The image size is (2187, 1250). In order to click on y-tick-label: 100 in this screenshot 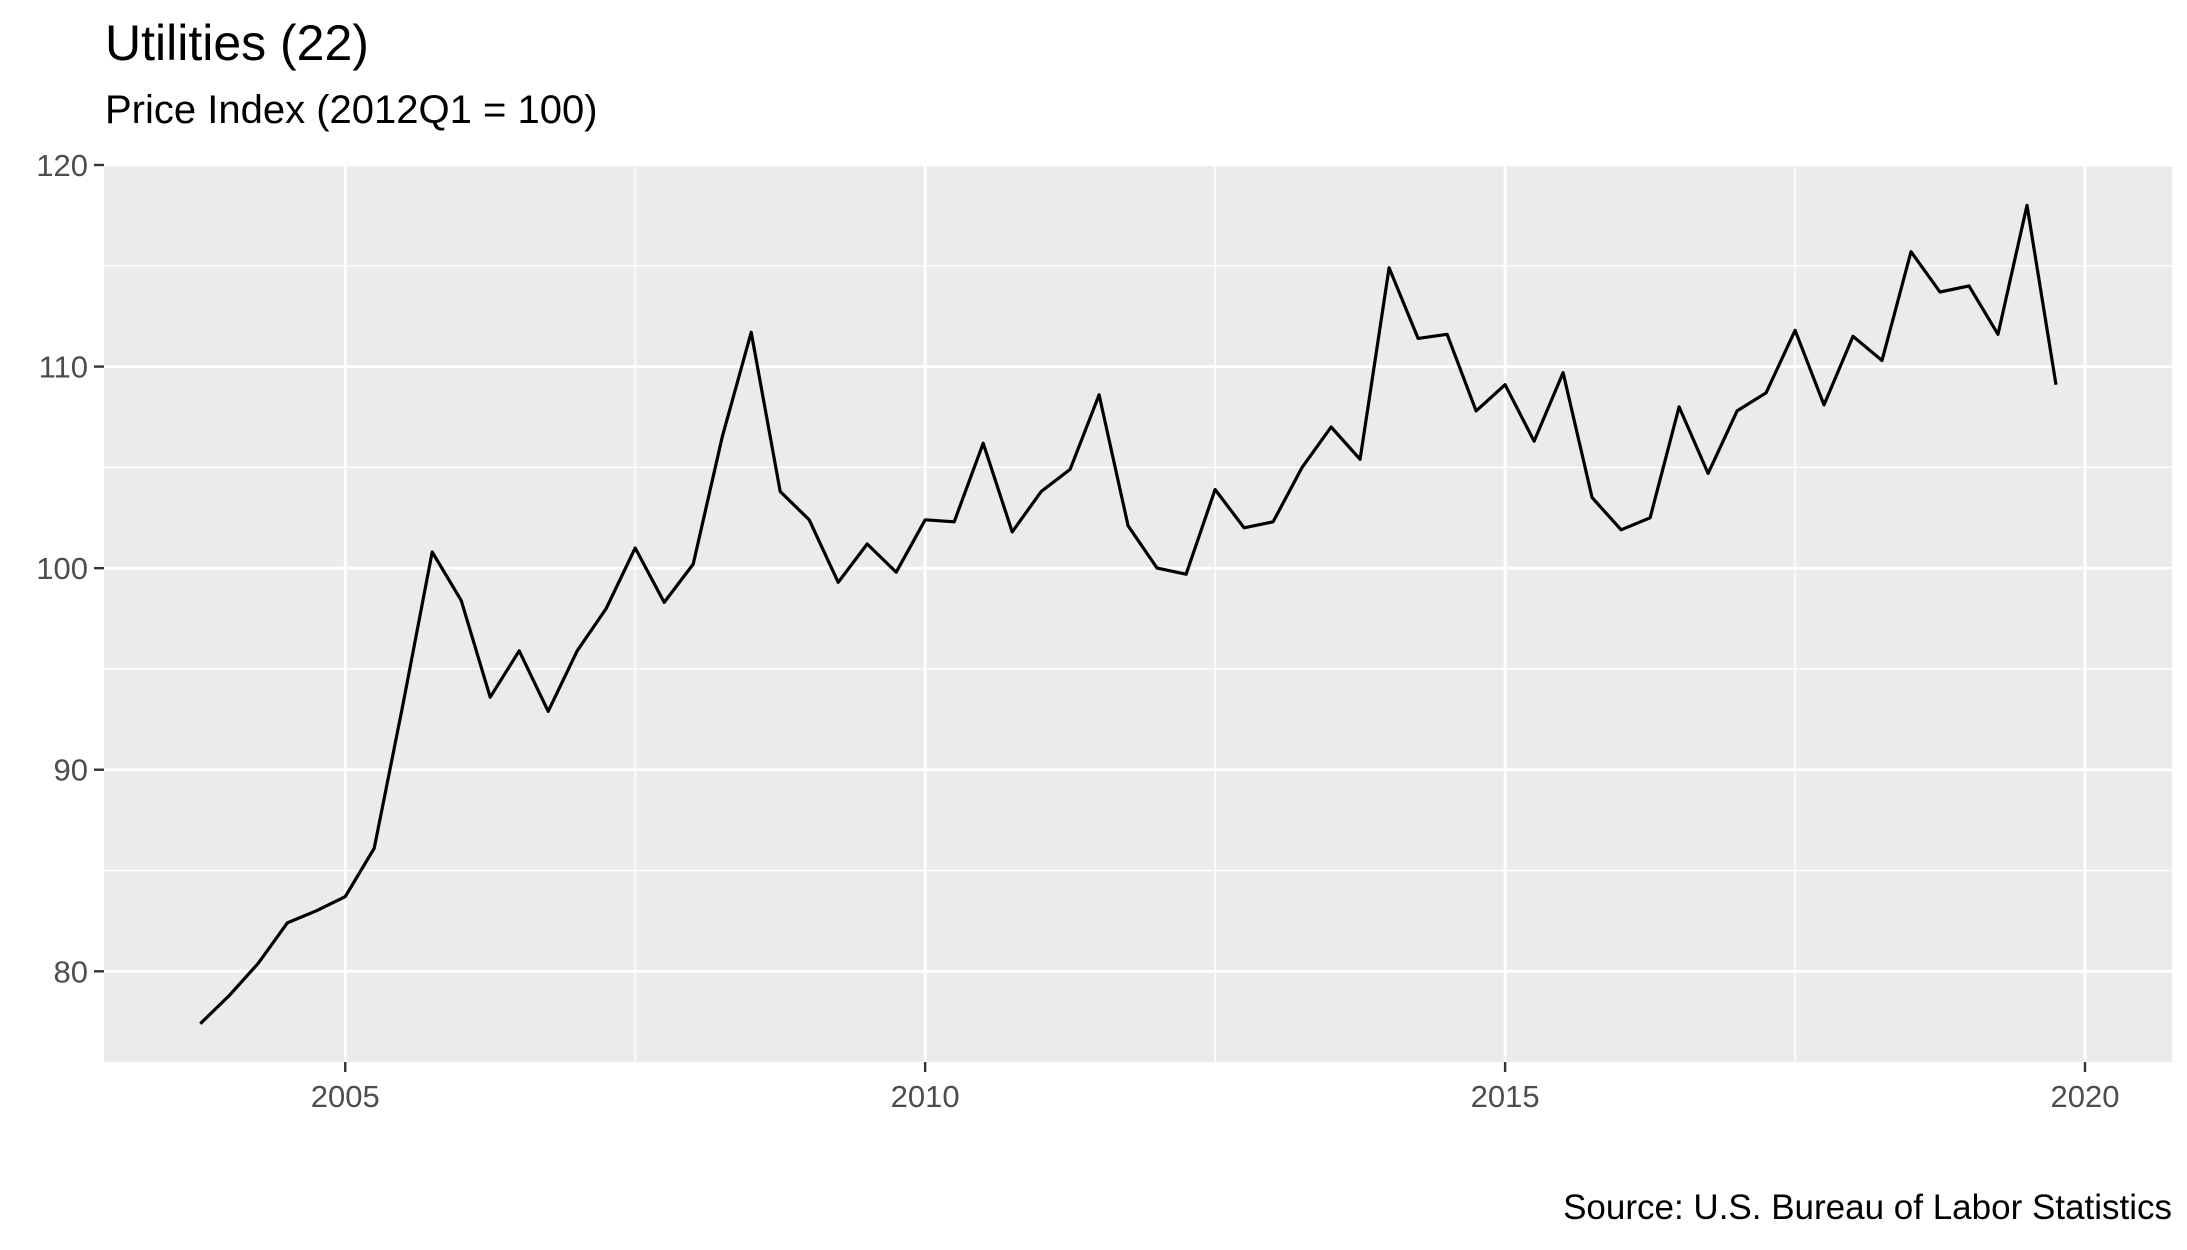, I will do `click(62, 568)`.